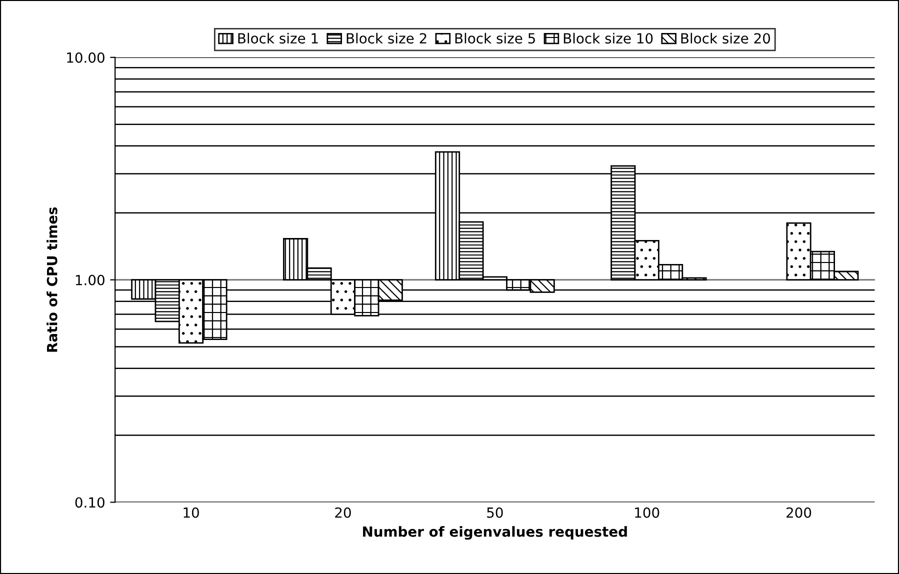 This screenshot has height=574, width=899. Describe the element at coordinates (725, 38) in the screenshot. I see `legend-label: Block size 20` at that location.